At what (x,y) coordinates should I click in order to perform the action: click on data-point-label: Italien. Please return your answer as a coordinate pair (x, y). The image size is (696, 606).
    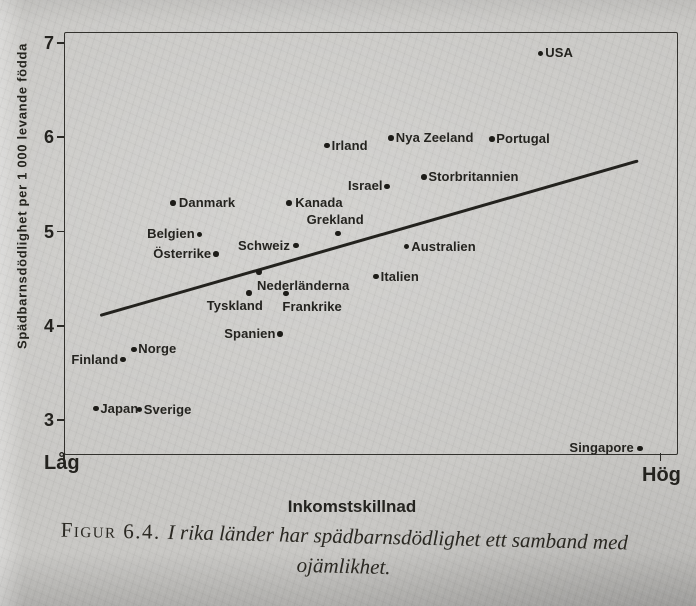
    Looking at the image, I should click on (399, 276).